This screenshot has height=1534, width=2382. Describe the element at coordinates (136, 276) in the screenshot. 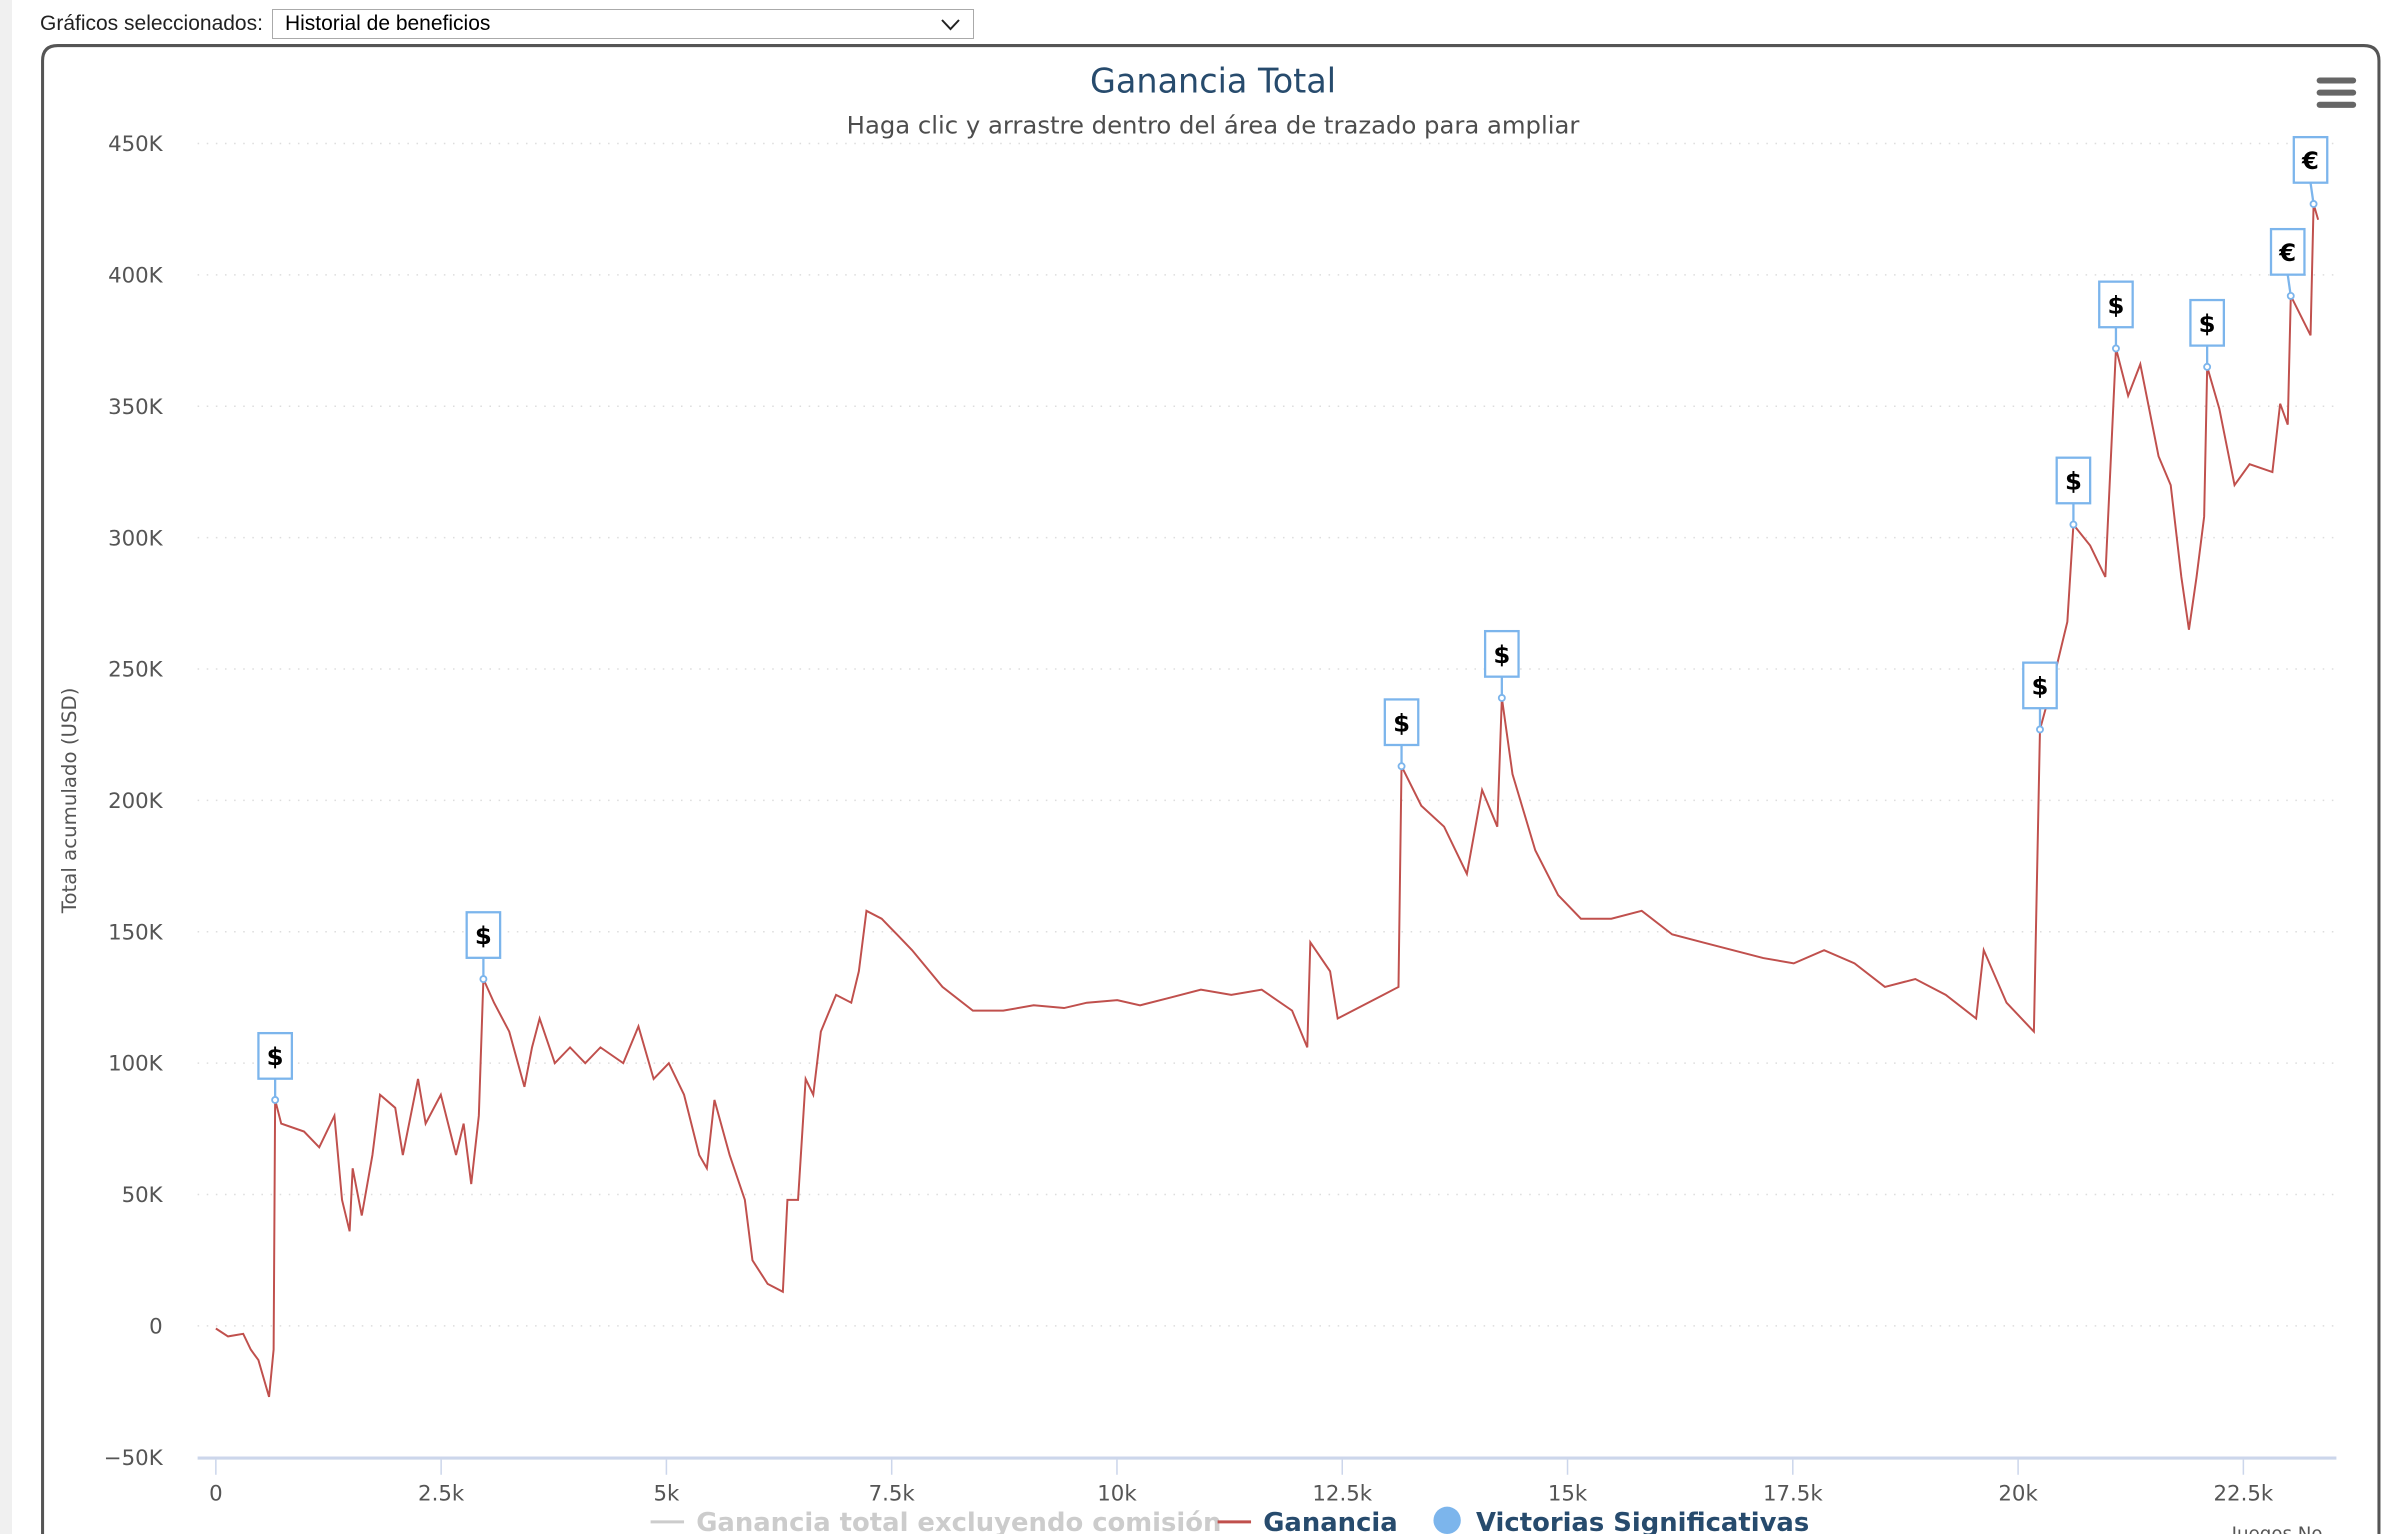

I see `y-tick-label: 400K` at that location.